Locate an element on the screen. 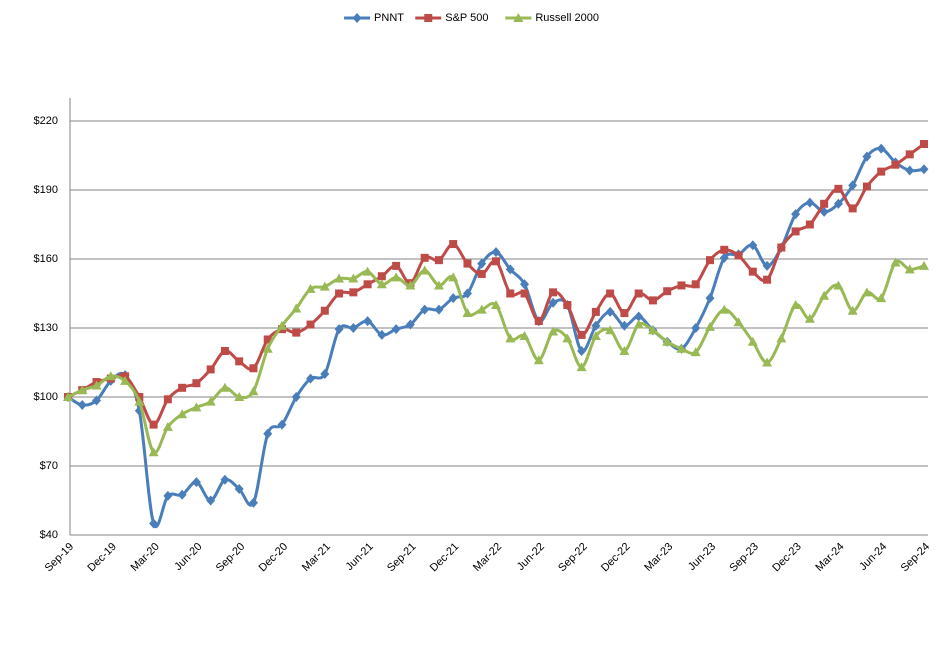  x-tick-label: Mar-23 is located at coordinates (658, 557).